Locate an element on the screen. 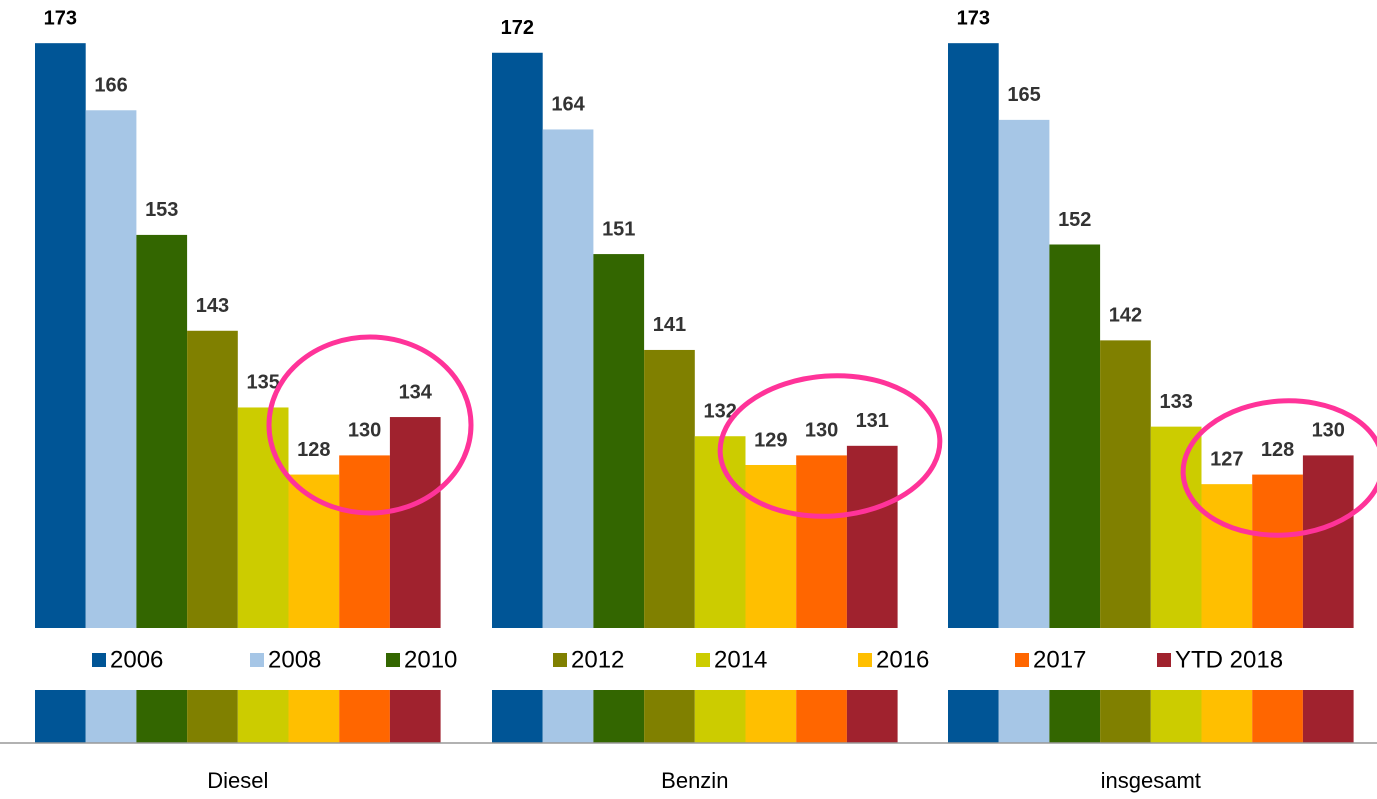 The height and width of the screenshot is (799, 1377). value-label: 142 is located at coordinates (1125, 316).